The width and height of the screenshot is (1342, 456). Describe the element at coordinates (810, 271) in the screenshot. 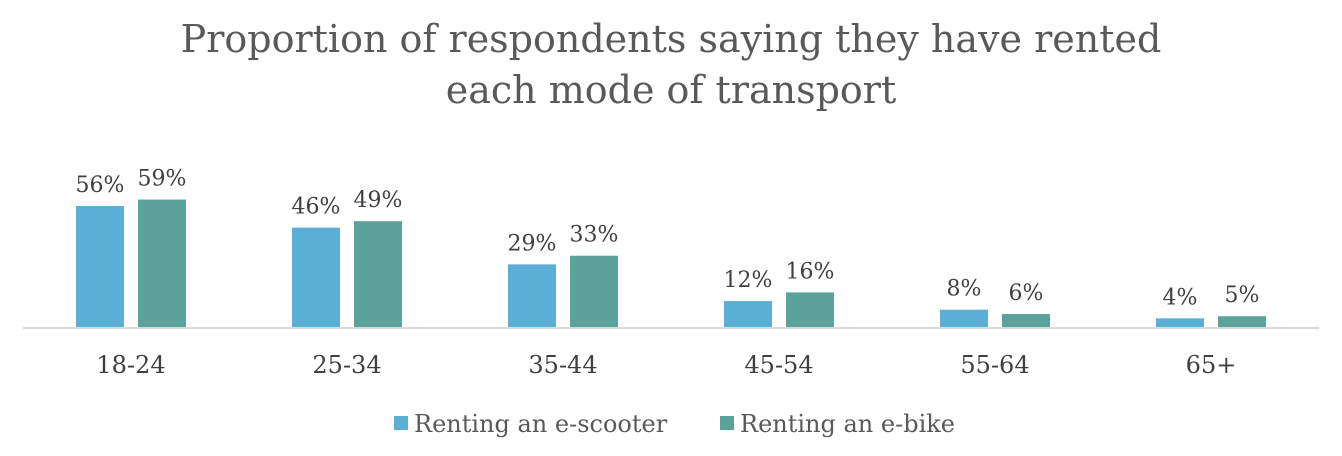

I see `data-label-e-bike-45-54: 16%` at that location.